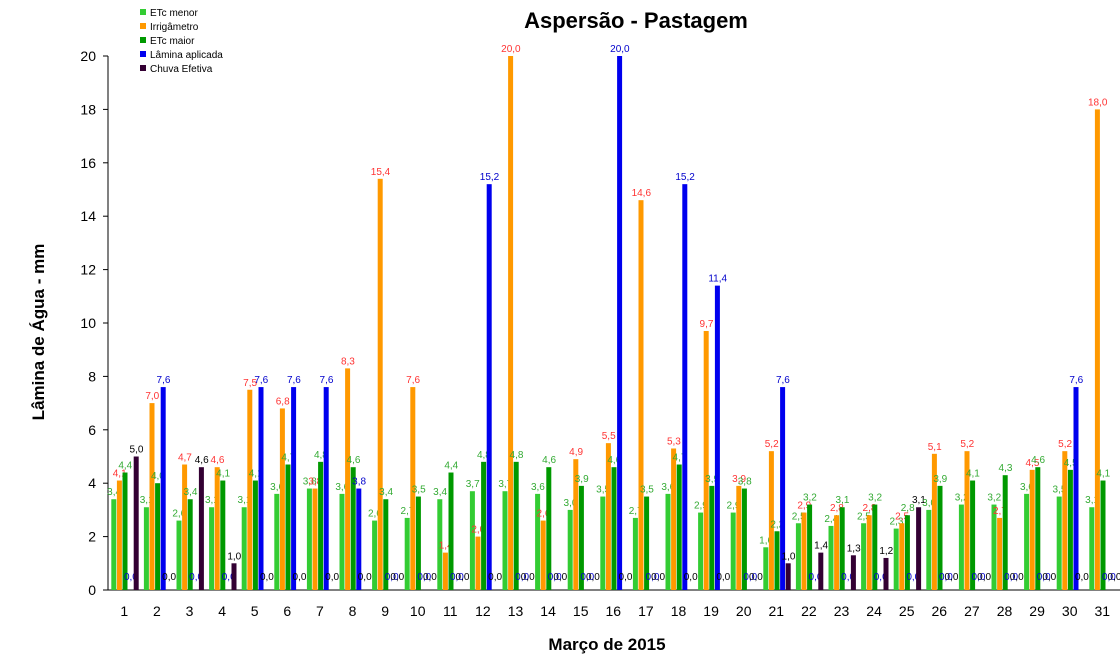 This screenshot has width=1120, height=656. What do you see at coordinates (157, 611) in the screenshot?
I see `x-tick-label: 2` at bounding box center [157, 611].